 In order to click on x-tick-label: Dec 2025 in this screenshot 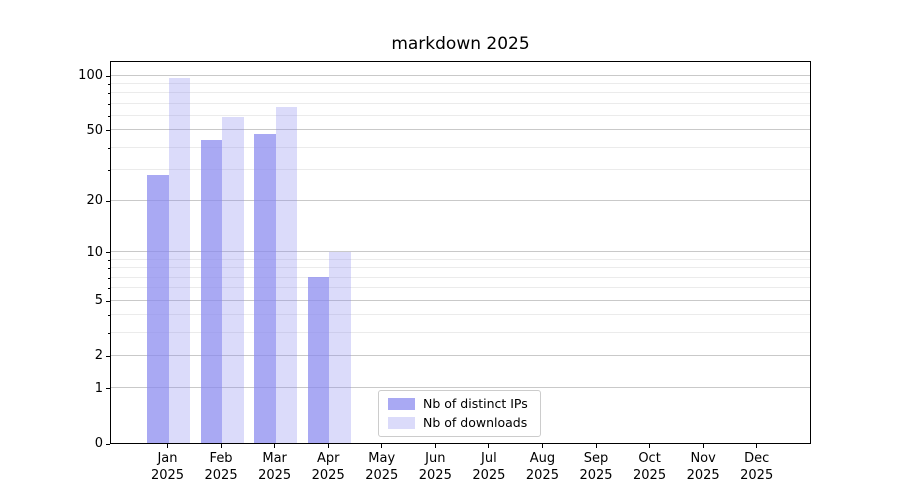, I will do `click(757, 467)`.